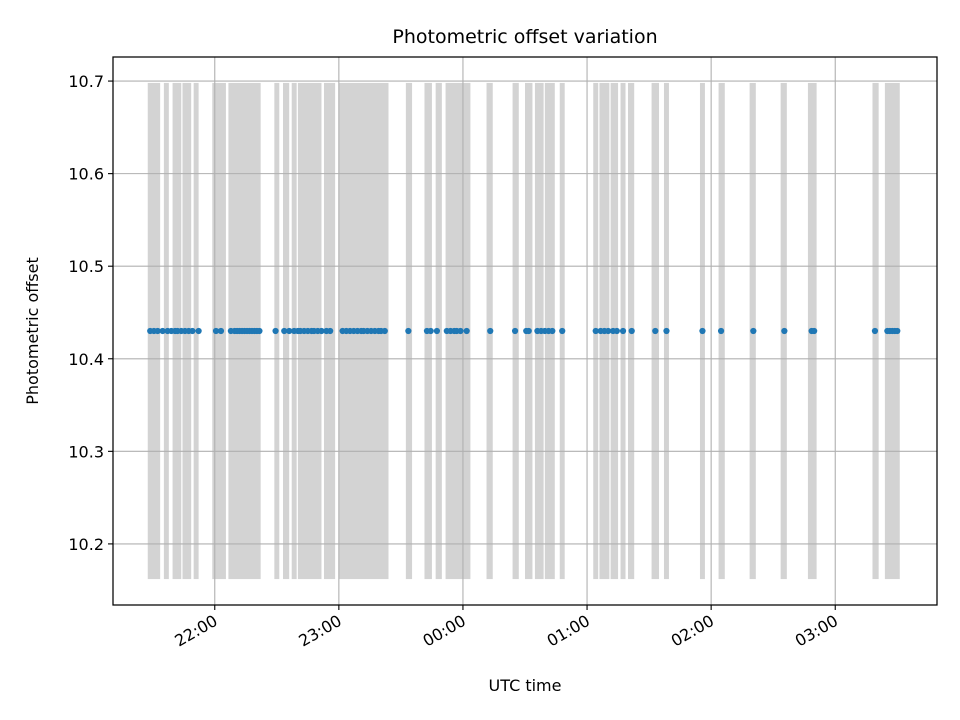  I want to click on y-axis-label: Photometric offset, so click(32, 331).